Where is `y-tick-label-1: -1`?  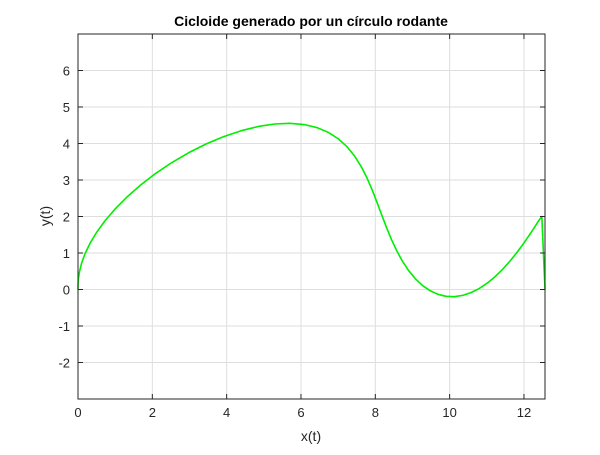
y-tick-label-1: -1 is located at coordinates (64, 326).